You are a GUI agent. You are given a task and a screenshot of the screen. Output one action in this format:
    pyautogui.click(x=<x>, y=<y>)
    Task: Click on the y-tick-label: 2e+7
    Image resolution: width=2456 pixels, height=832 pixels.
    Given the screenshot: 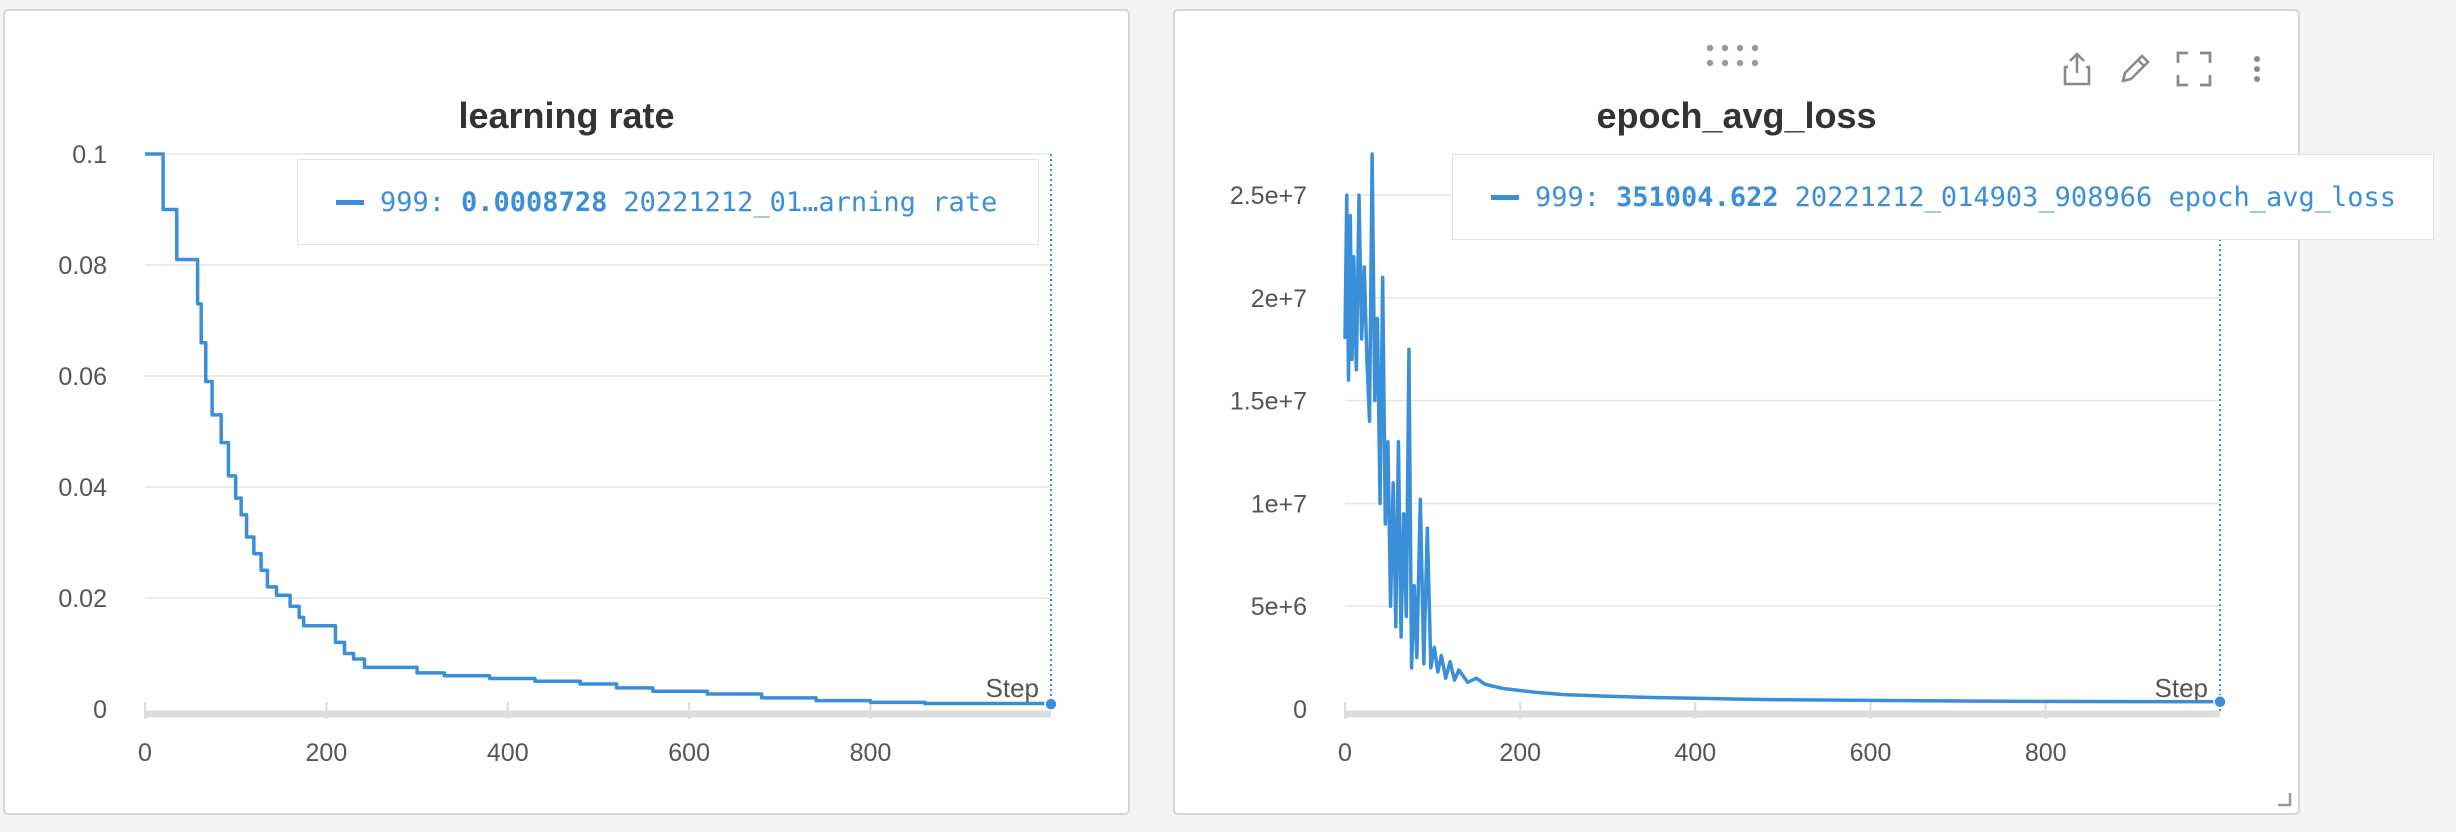 What is the action you would take?
    pyautogui.click(x=1279, y=299)
    